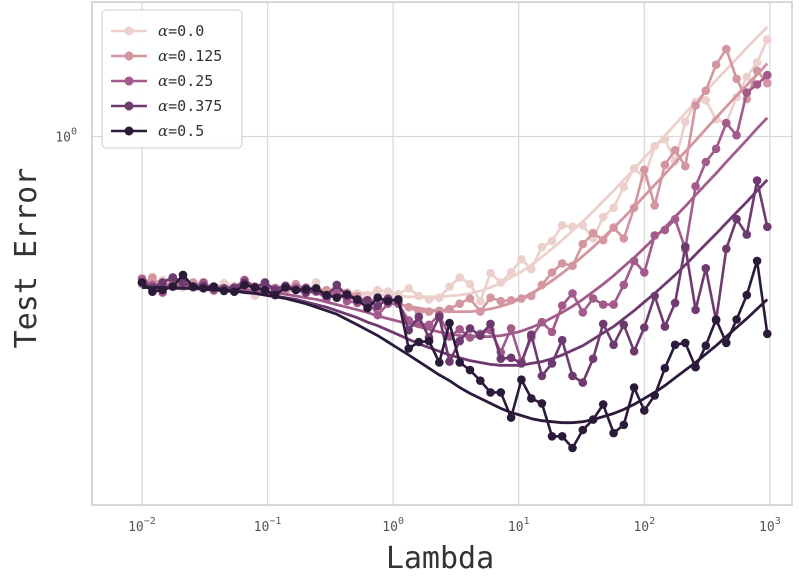 This screenshot has height=577, width=800. I want to click on x-tick-label: 10³, so click(770, 525).